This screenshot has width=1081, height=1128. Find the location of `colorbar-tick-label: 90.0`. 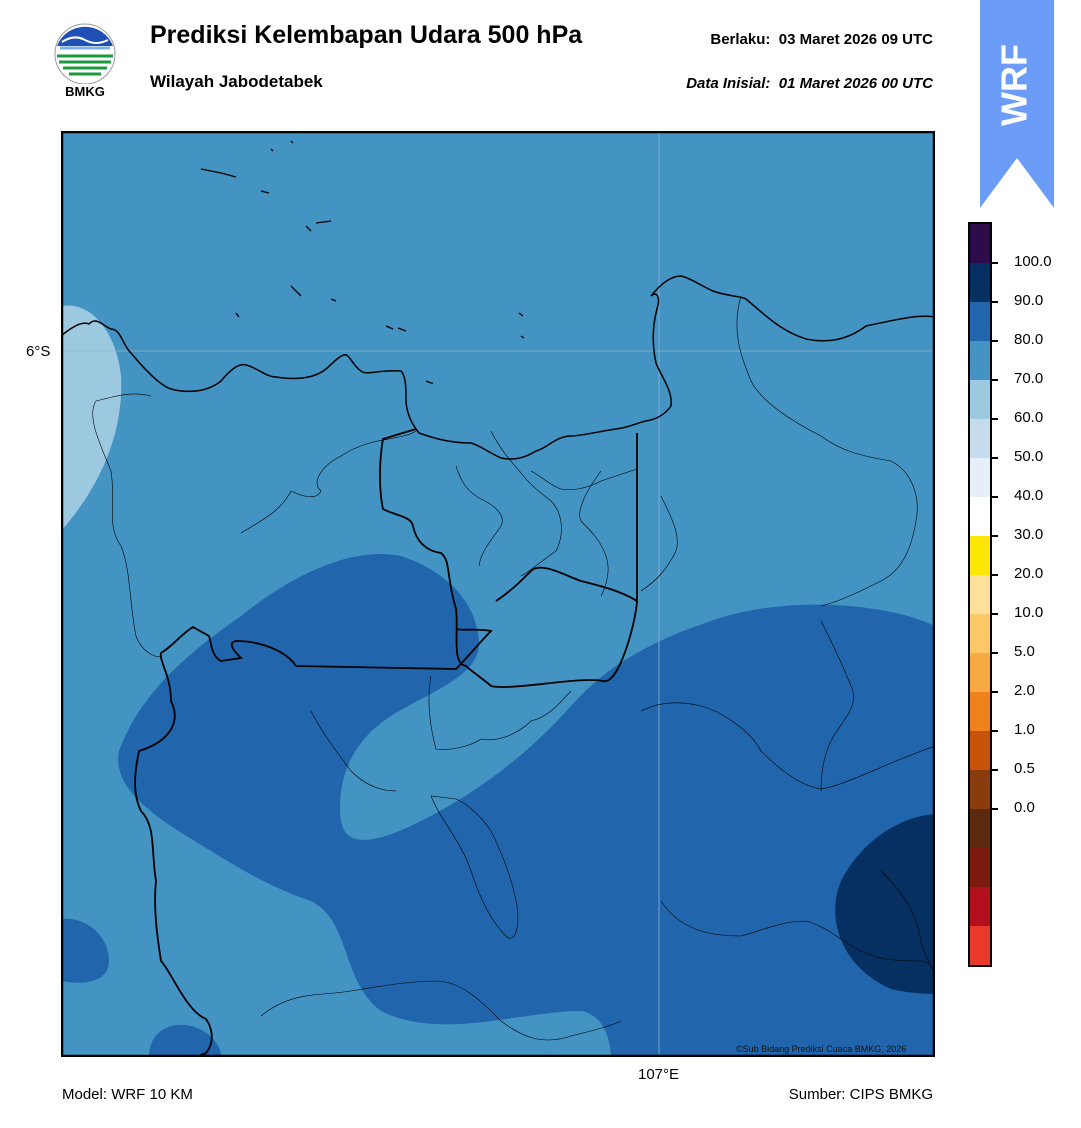

colorbar-tick-label: 90.0 is located at coordinates (1029, 300).